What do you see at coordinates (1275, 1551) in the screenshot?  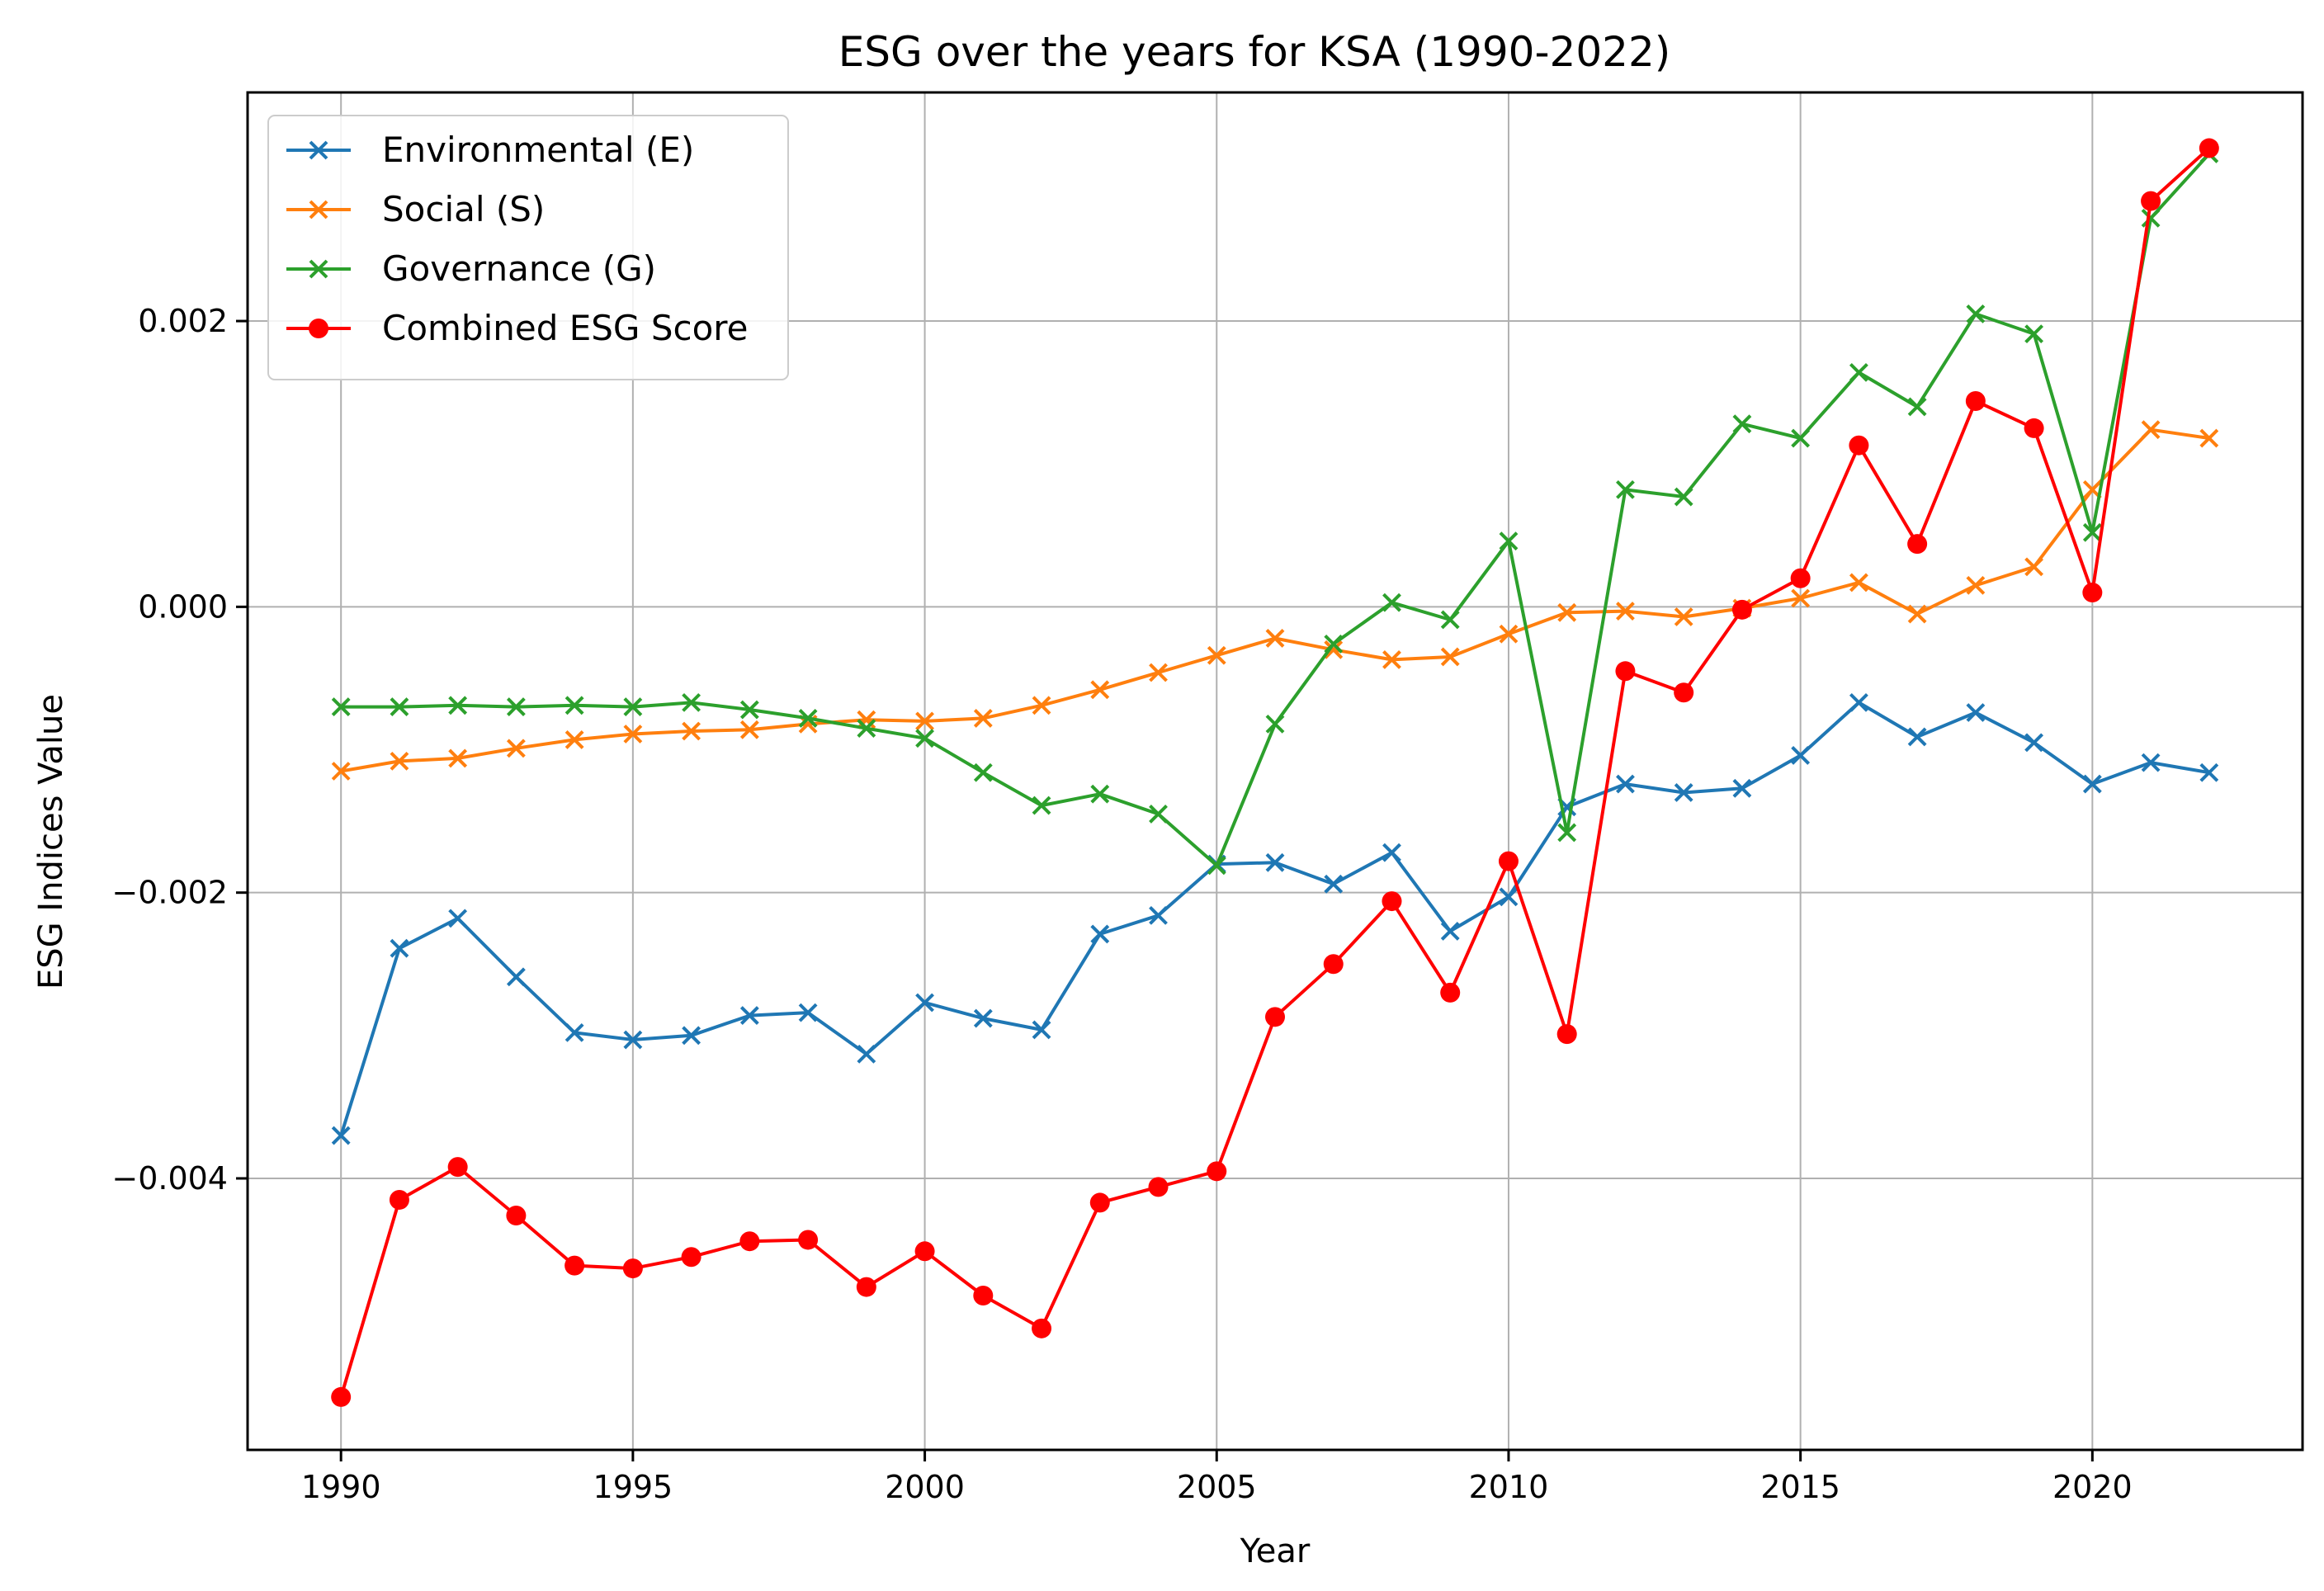 I see `x-axis-label: Year` at bounding box center [1275, 1551].